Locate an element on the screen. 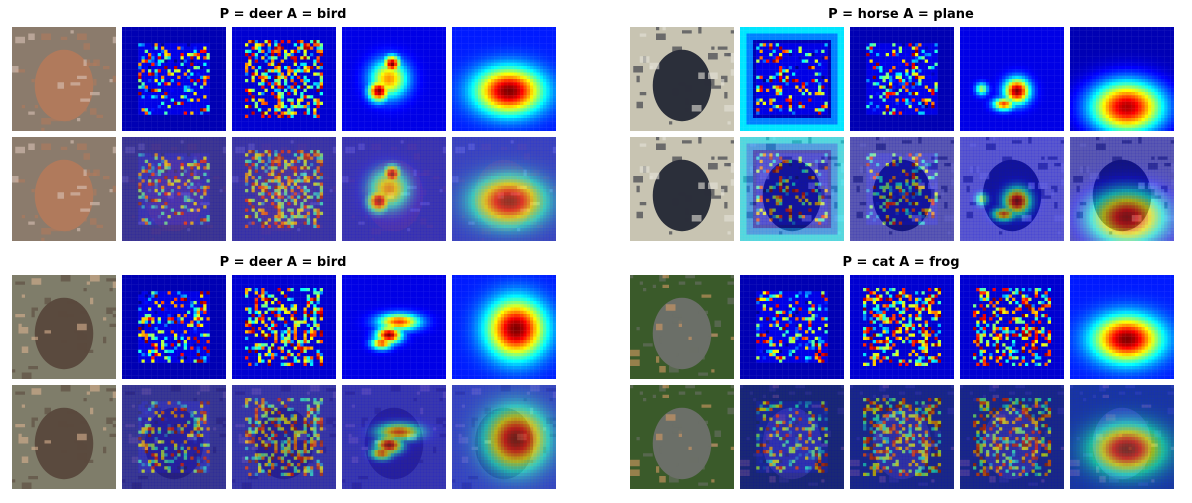 The image size is (1192, 503). panel-title: P = cat A = frog is located at coordinates (901, 263).